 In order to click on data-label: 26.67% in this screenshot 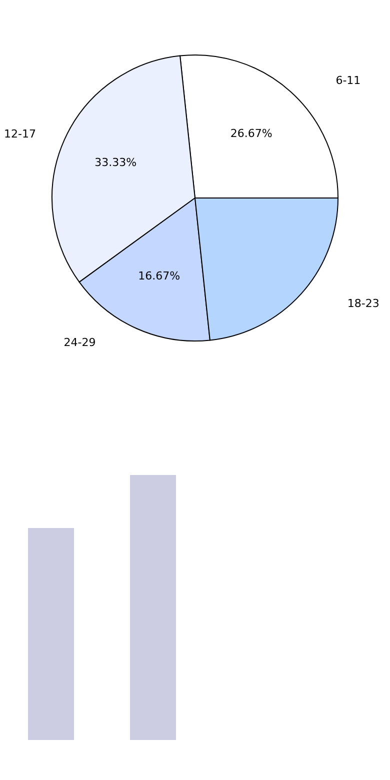, I will do `click(251, 133)`.